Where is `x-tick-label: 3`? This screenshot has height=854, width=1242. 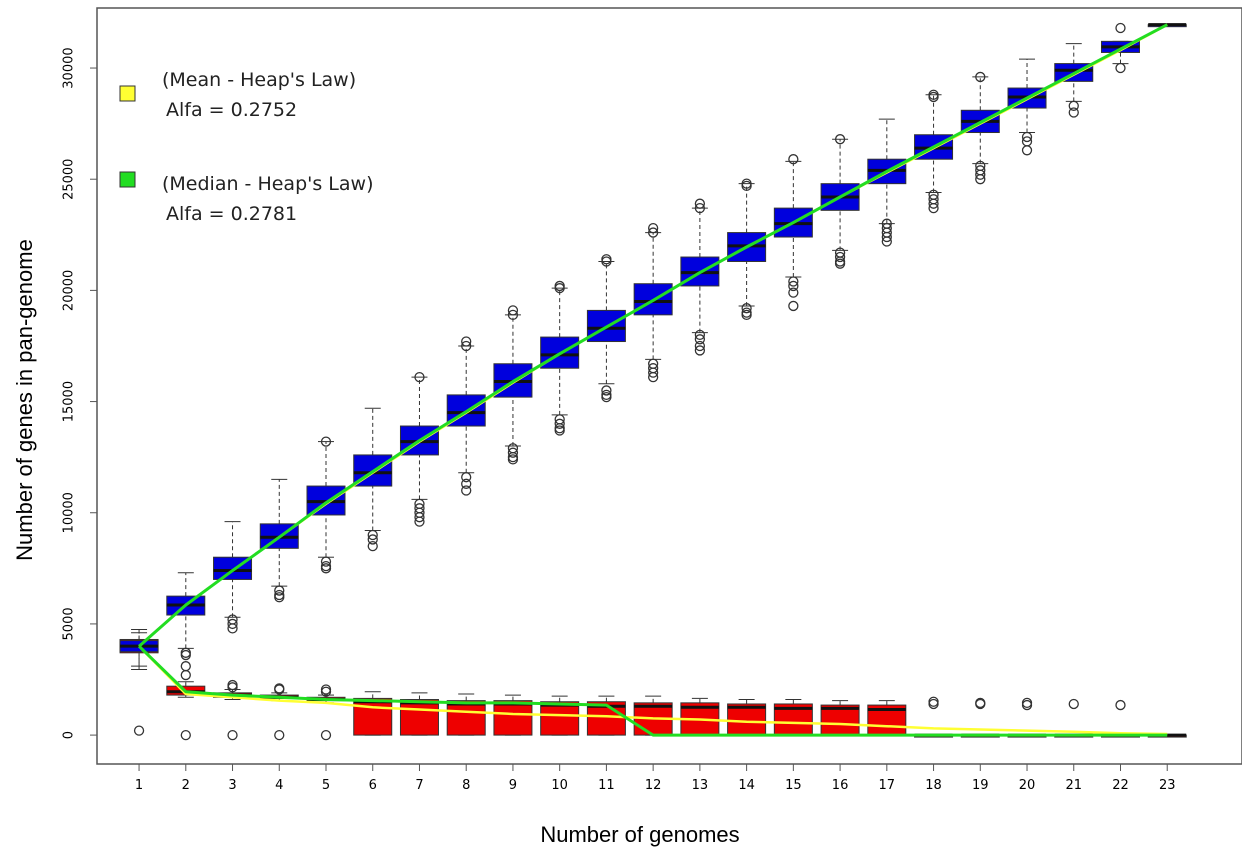 x-tick-label: 3 is located at coordinates (232, 785).